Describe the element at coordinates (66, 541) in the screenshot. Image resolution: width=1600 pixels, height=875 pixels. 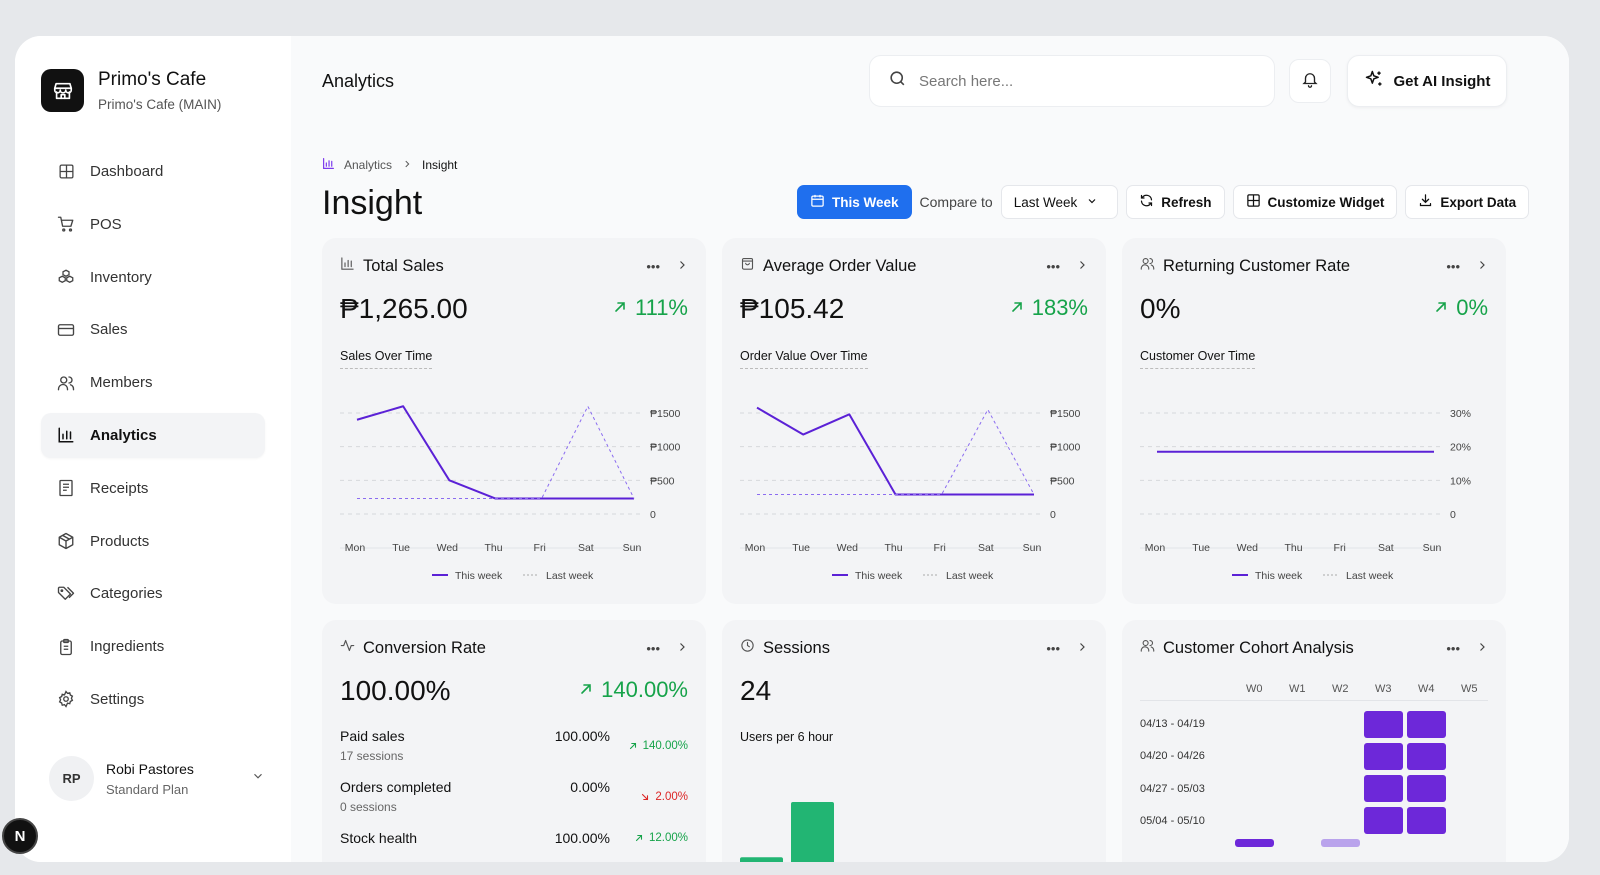
I see `package-icon` at that location.